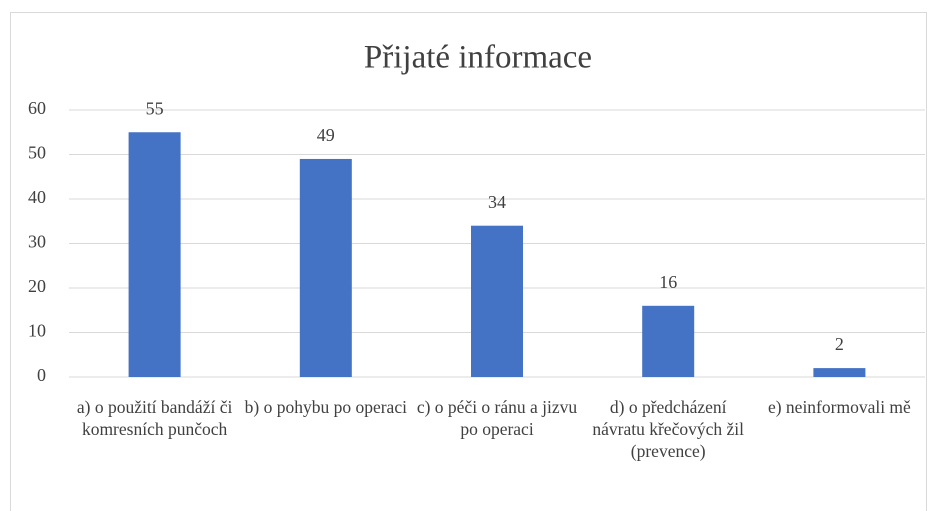  Describe the element at coordinates (37, 153) in the screenshot. I see `y-tick-label: 50` at that location.